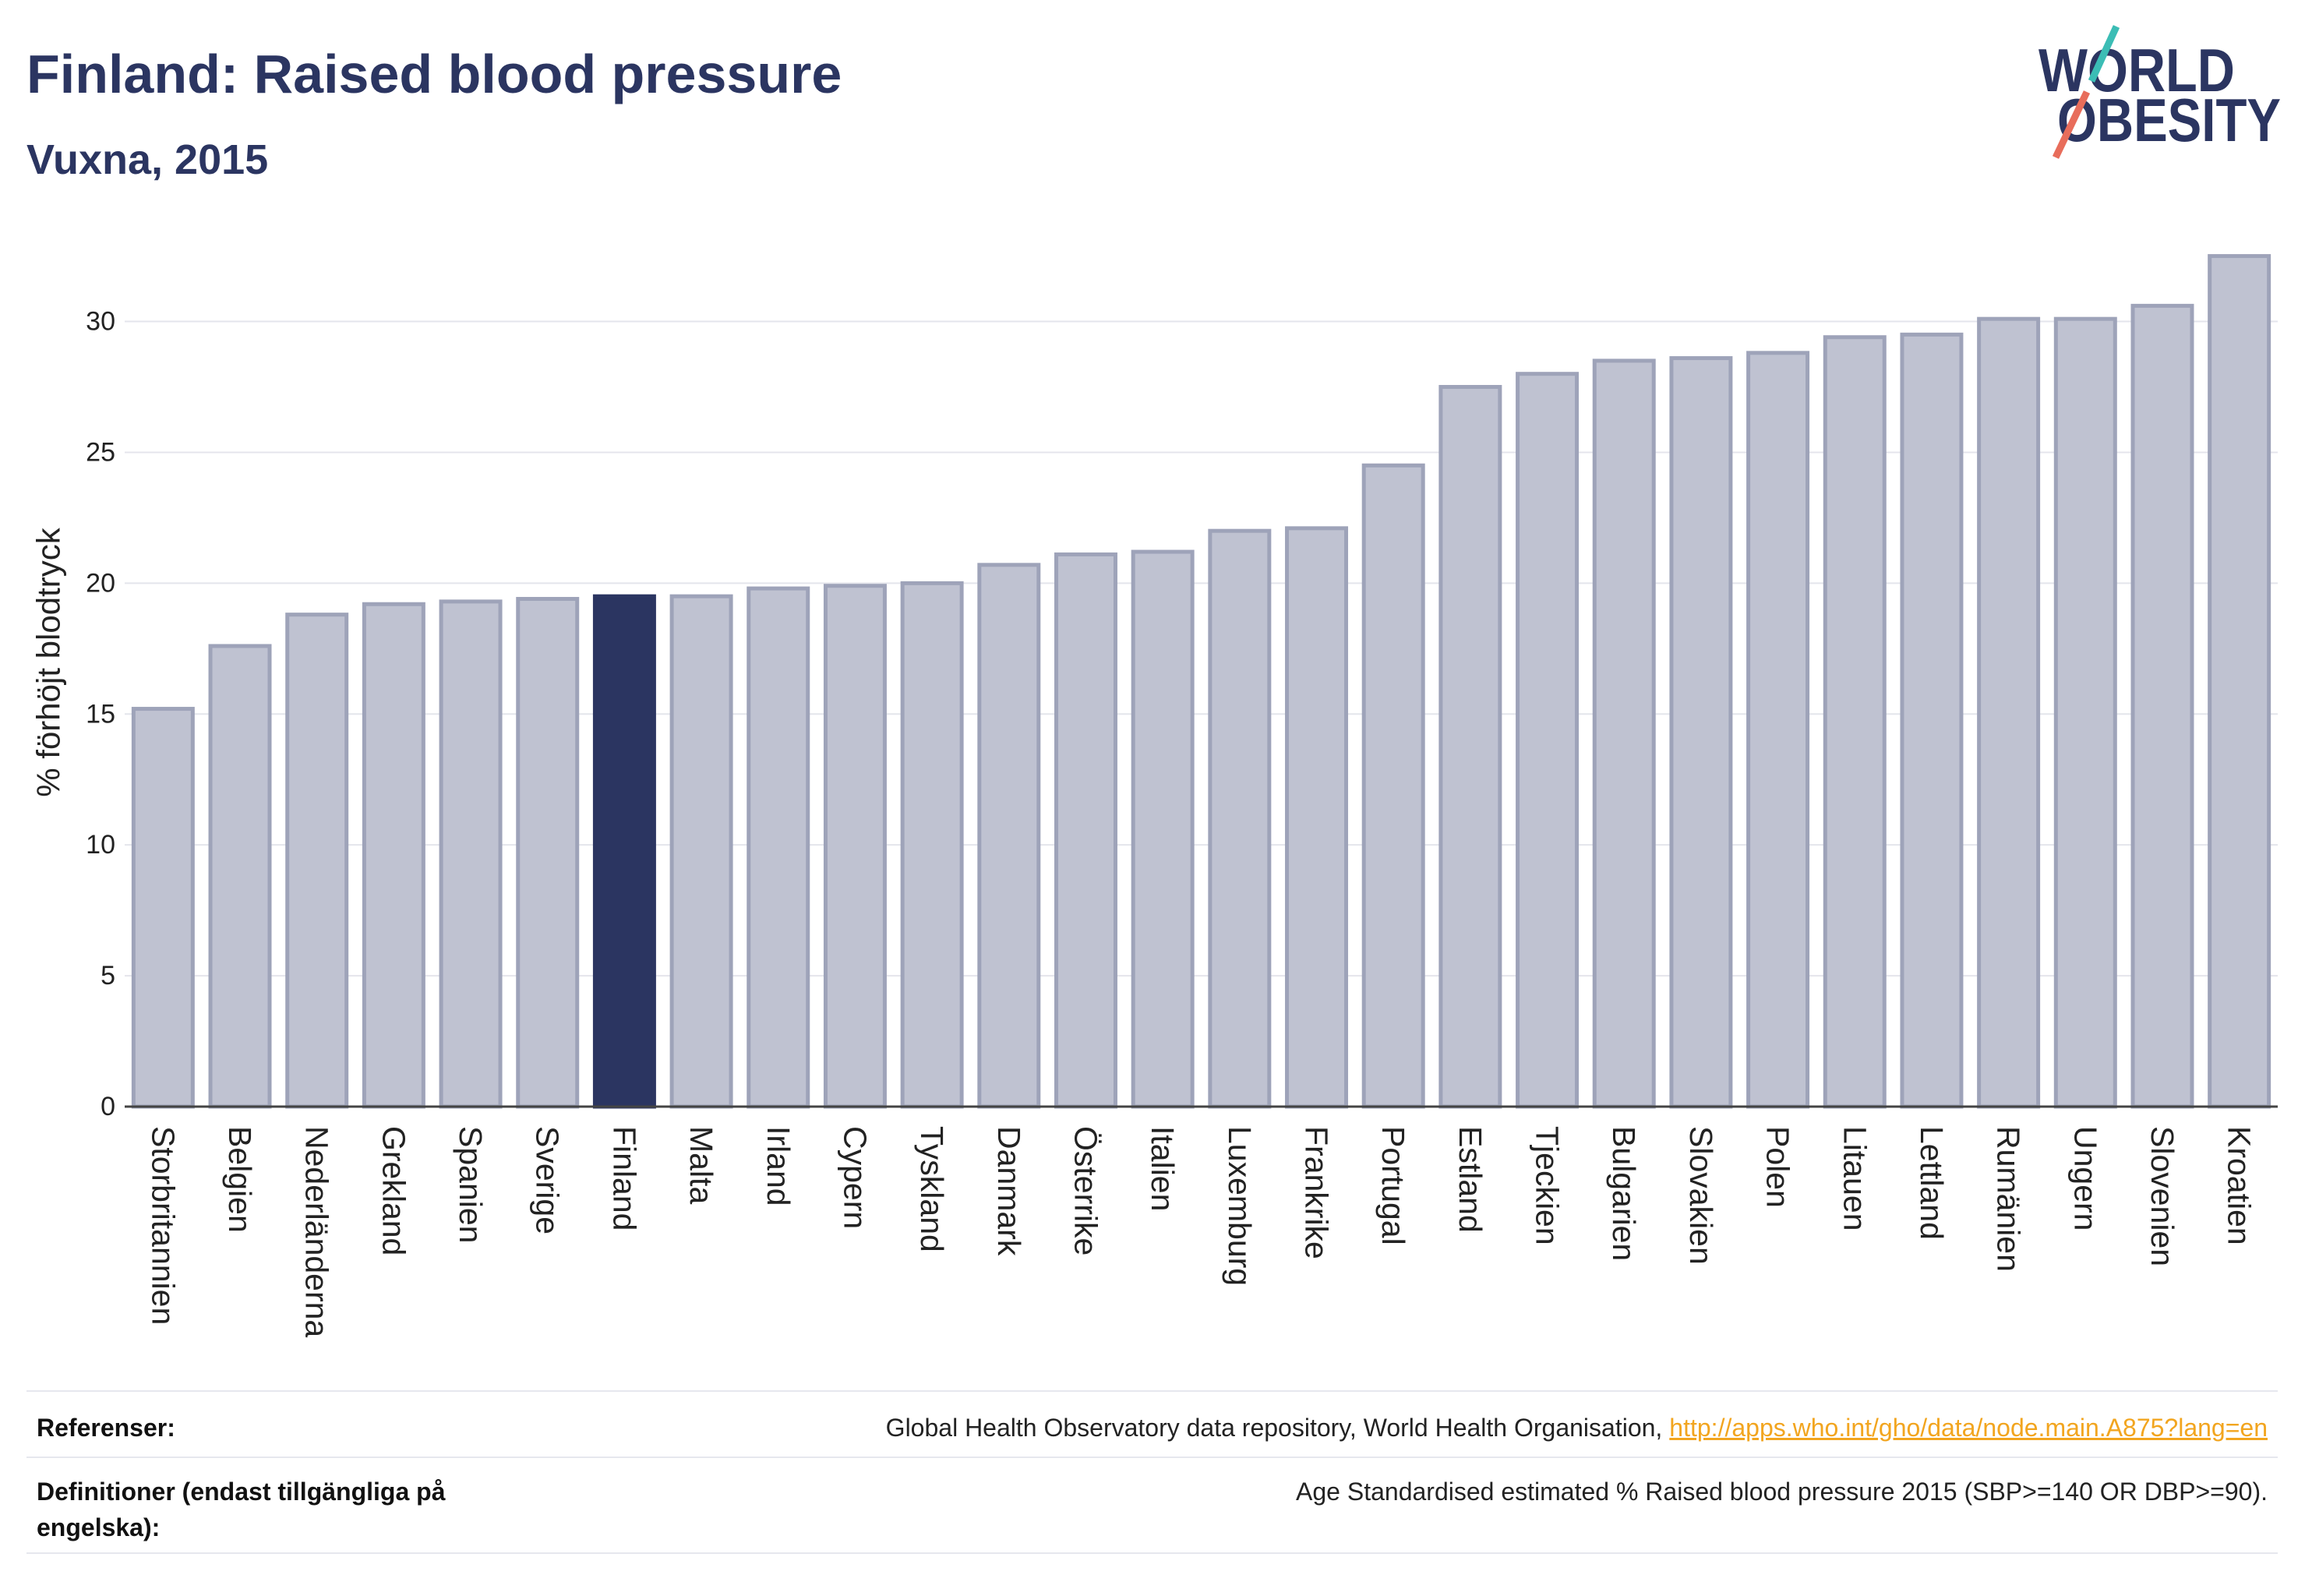 Image resolution: width=2305 pixels, height=1596 pixels. Describe the element at coordinates (1470, 1179) in the screenshot. I see `x-tick-label-estland: Estland` at that location.